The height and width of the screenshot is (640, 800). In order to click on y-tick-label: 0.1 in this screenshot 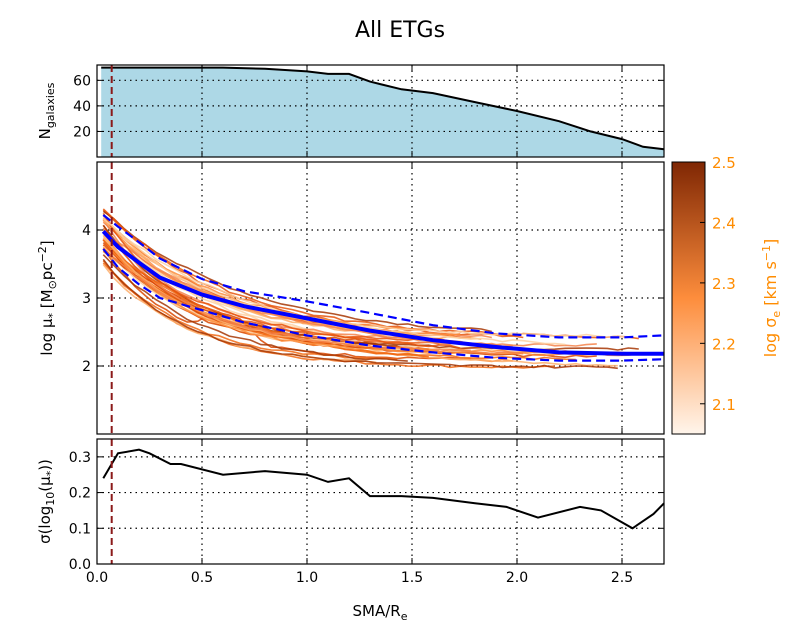, I will do `click(80, 529)`.